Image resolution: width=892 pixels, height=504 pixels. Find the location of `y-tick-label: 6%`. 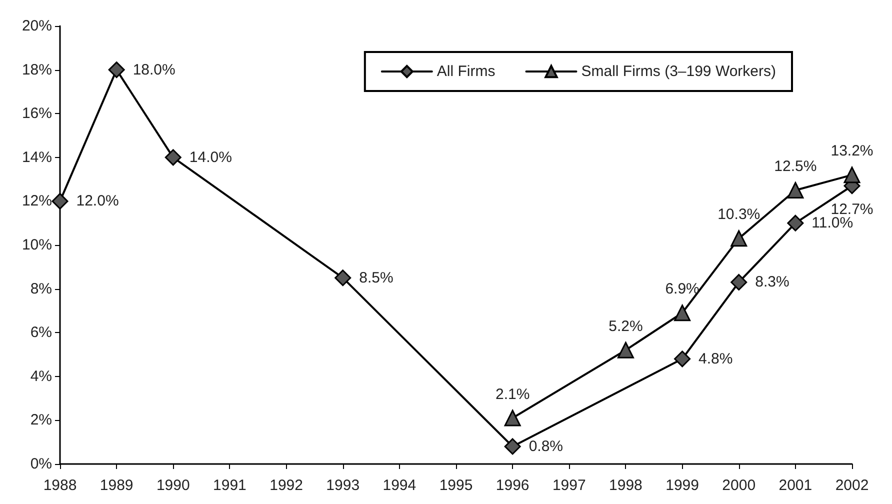

y-tick-label: 6% is located at coordinates (41, 333).